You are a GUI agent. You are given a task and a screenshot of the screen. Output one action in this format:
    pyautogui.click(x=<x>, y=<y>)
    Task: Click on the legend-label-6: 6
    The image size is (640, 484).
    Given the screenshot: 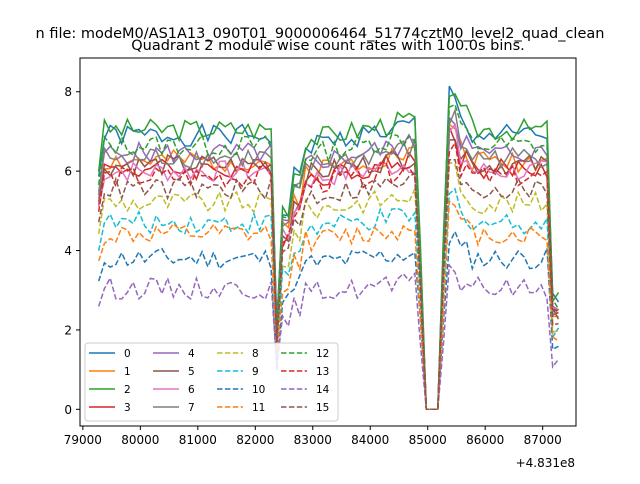 What is the action you would take?
    pyautogui.click(x=191, y=390)
    